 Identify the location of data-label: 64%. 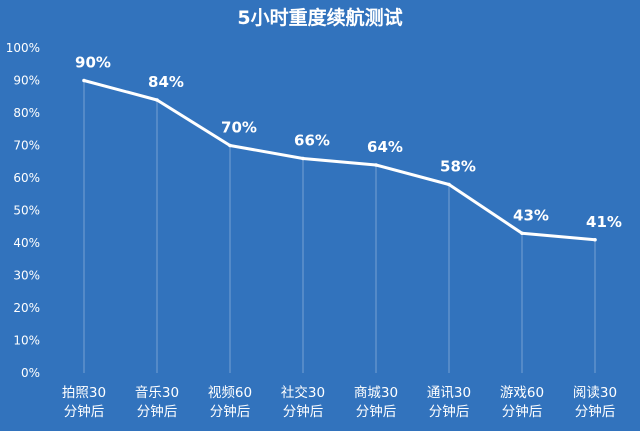
(385, 147).